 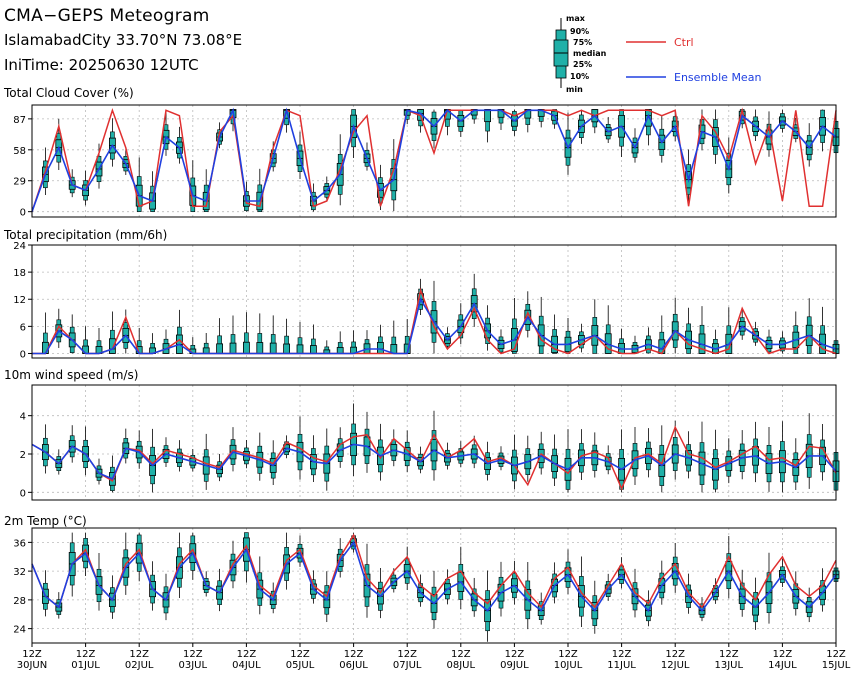 I want to click on x-tick-date: 13JUL, so click(x=729, y=665).